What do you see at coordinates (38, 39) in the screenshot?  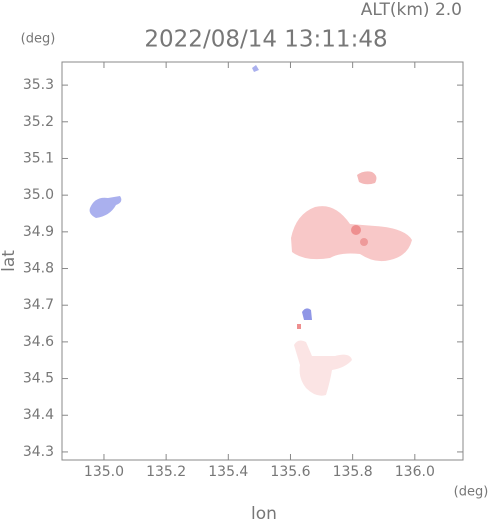 I see `y-unit: (deg)` at bounding box center [38, 39].